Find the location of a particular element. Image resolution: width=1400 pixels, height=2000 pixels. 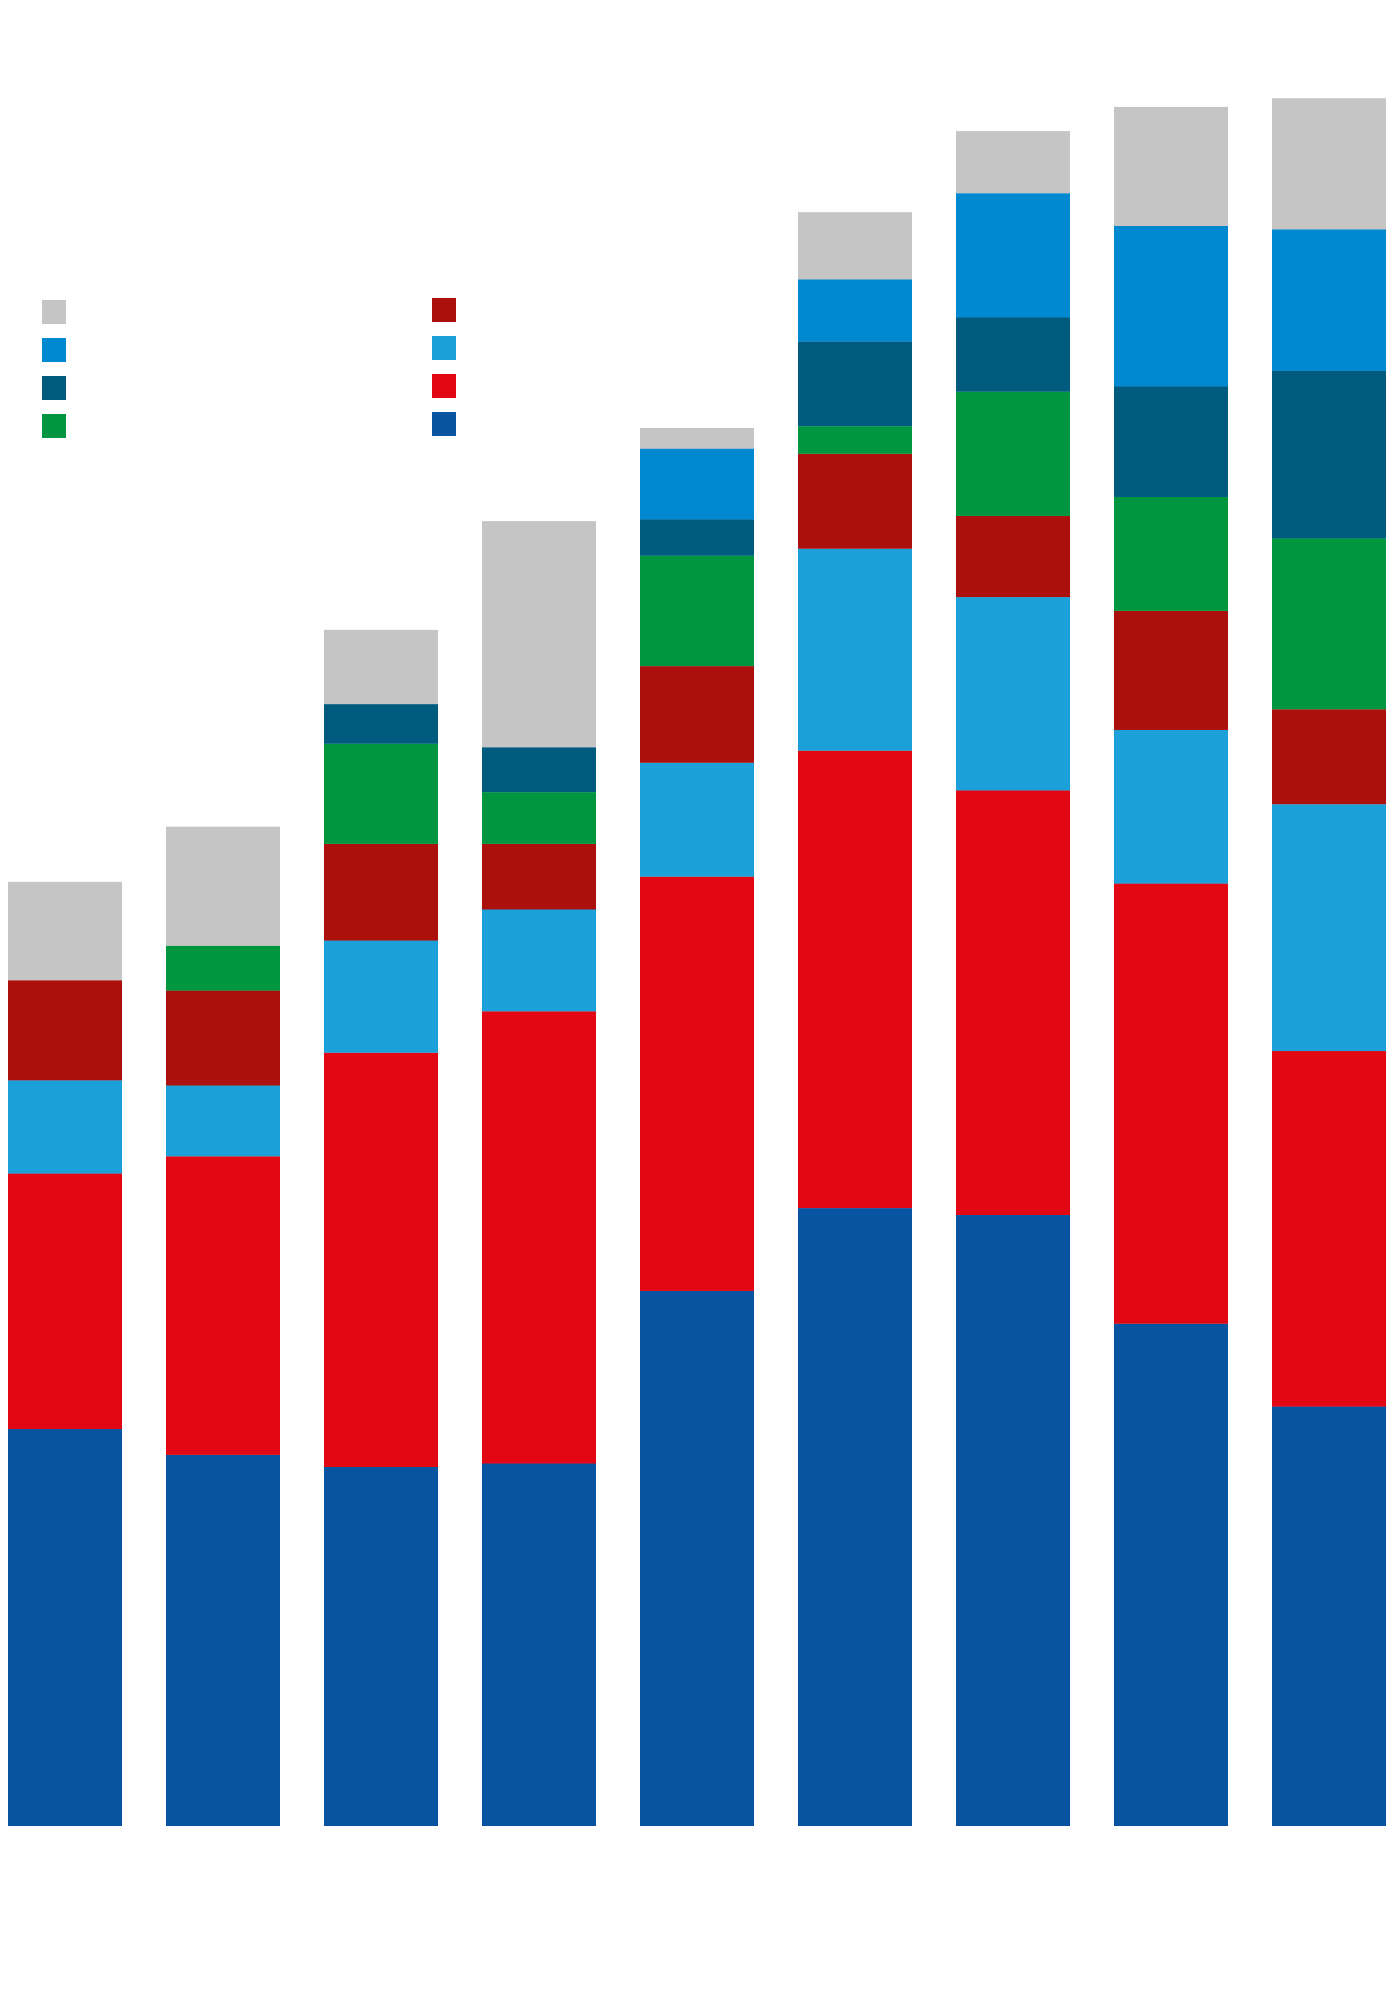

bar-segment-s6-c5 is located at coordinates (697, 537).